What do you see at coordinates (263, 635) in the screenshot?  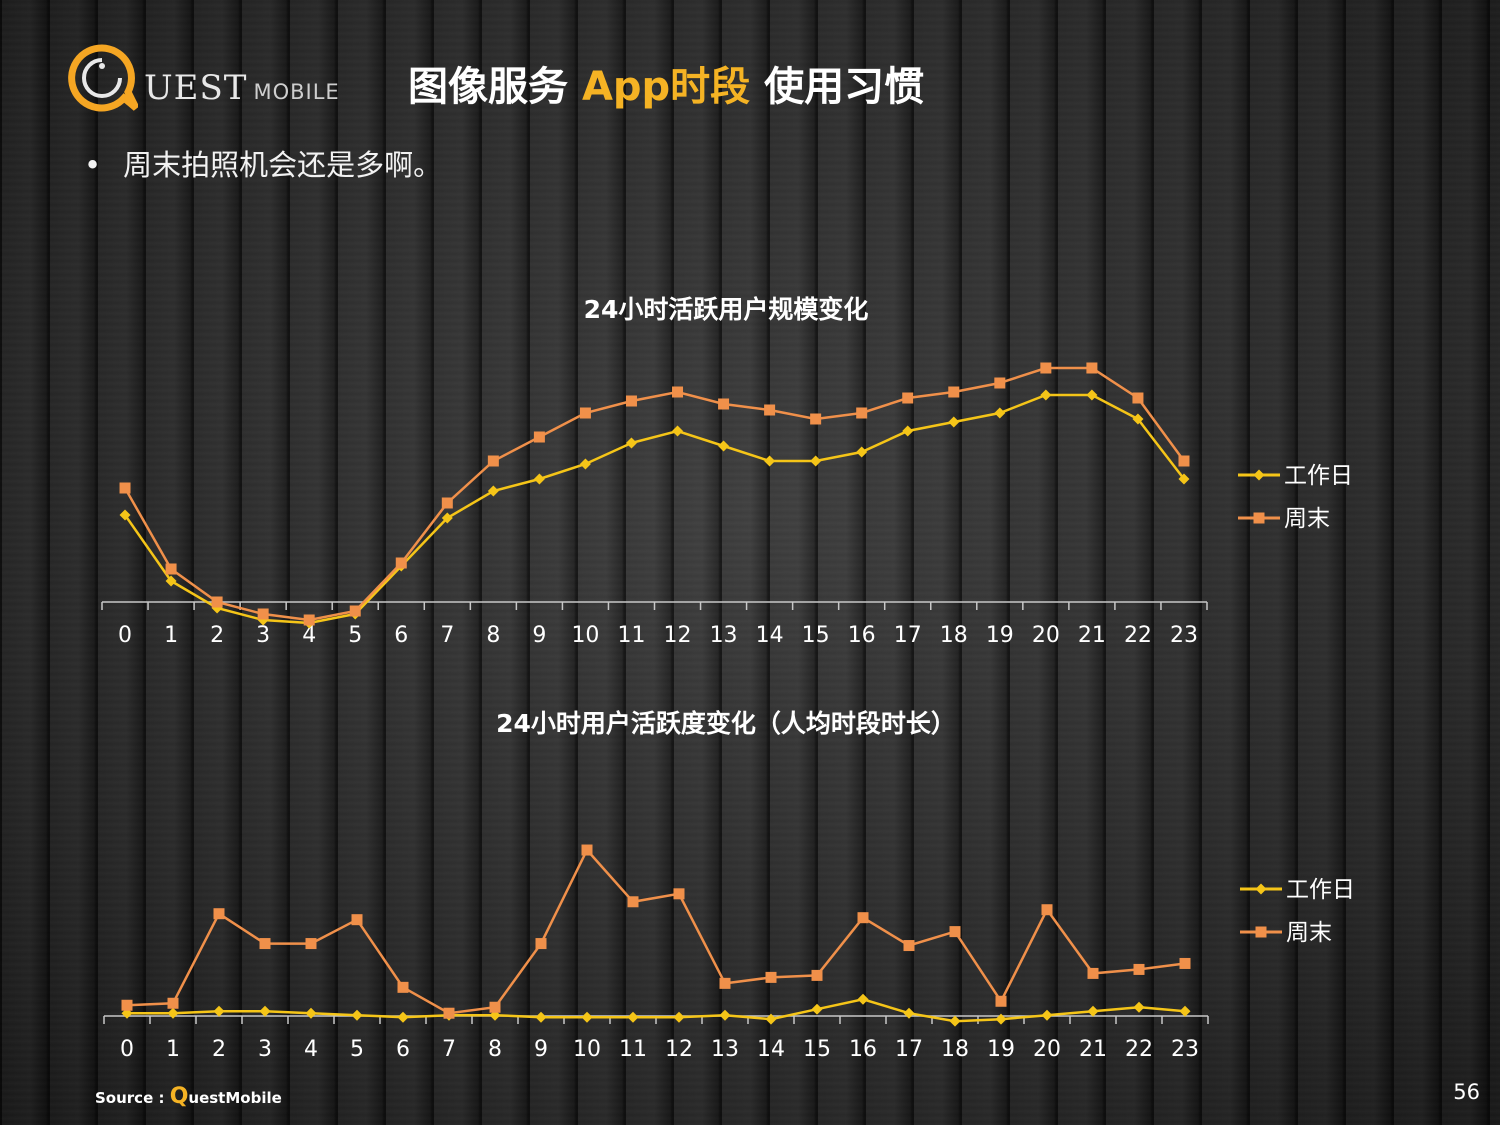 I see `chart1-tick-label: 3` at bounding box center [263, 635].